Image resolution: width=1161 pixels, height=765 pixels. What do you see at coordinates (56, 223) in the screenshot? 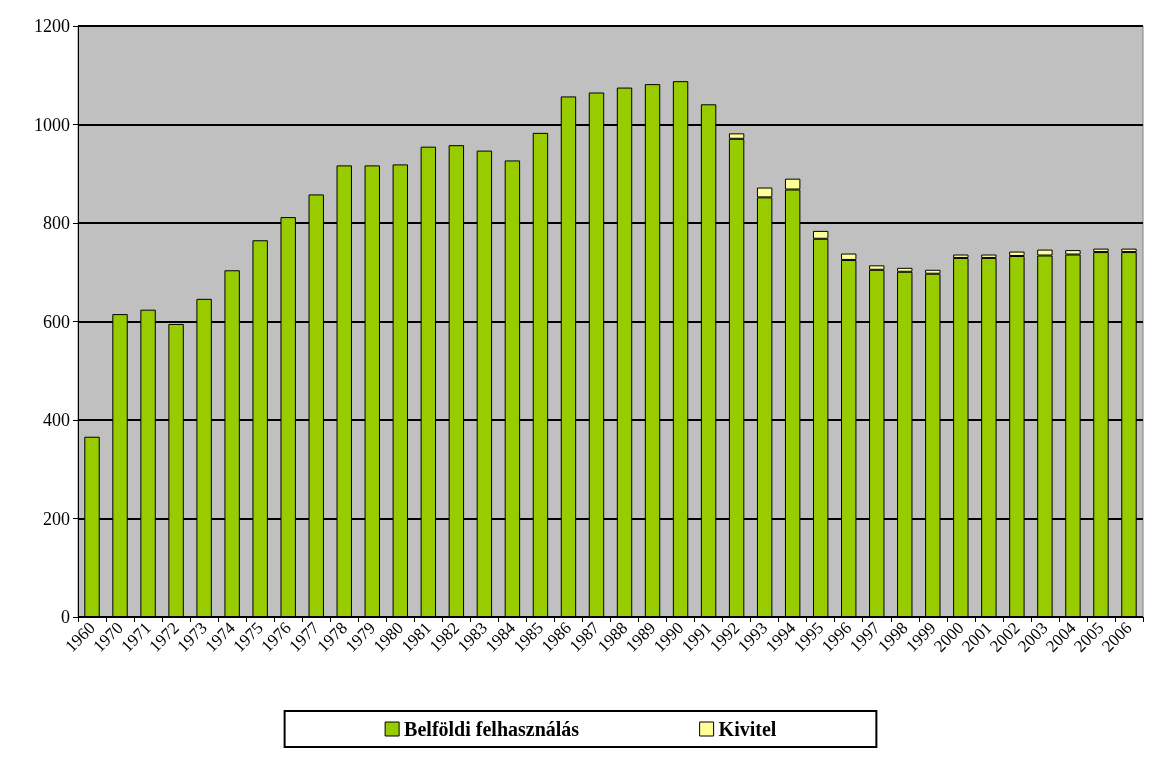
I see `y-tick-label: 800` at bounding box center [56, 223].